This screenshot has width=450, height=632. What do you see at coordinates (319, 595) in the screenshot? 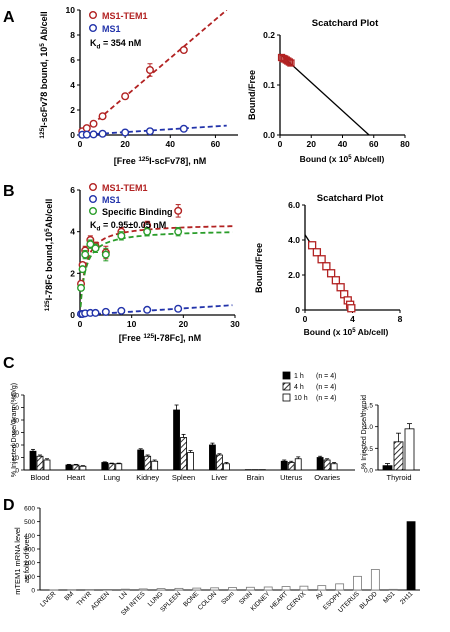
I see `x-category-label: AV` at bounding box center [319, 595].